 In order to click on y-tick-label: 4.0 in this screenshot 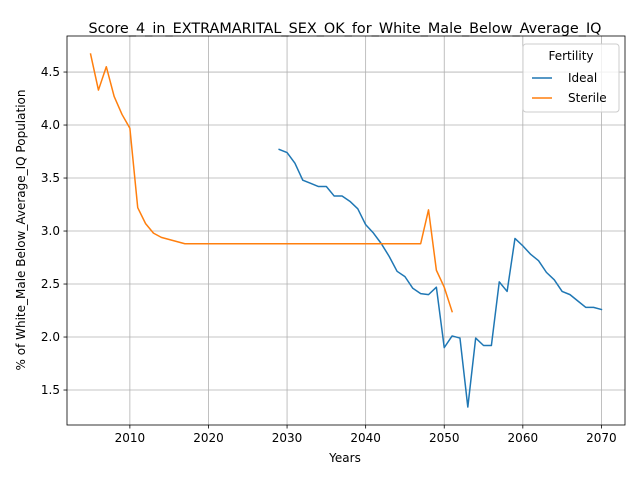, I will do `click(50, 125)`.